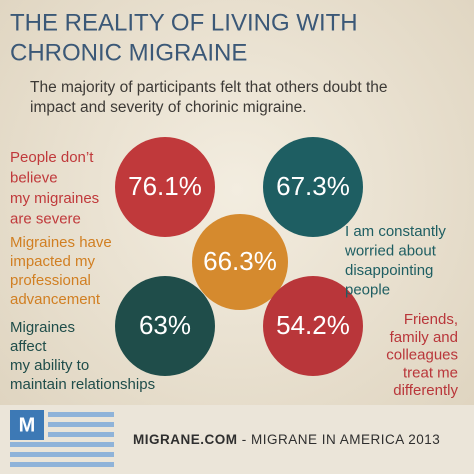 The width and height of the screenshot is (474, 474). I want to click on percent: 63%, so click(165, 325).